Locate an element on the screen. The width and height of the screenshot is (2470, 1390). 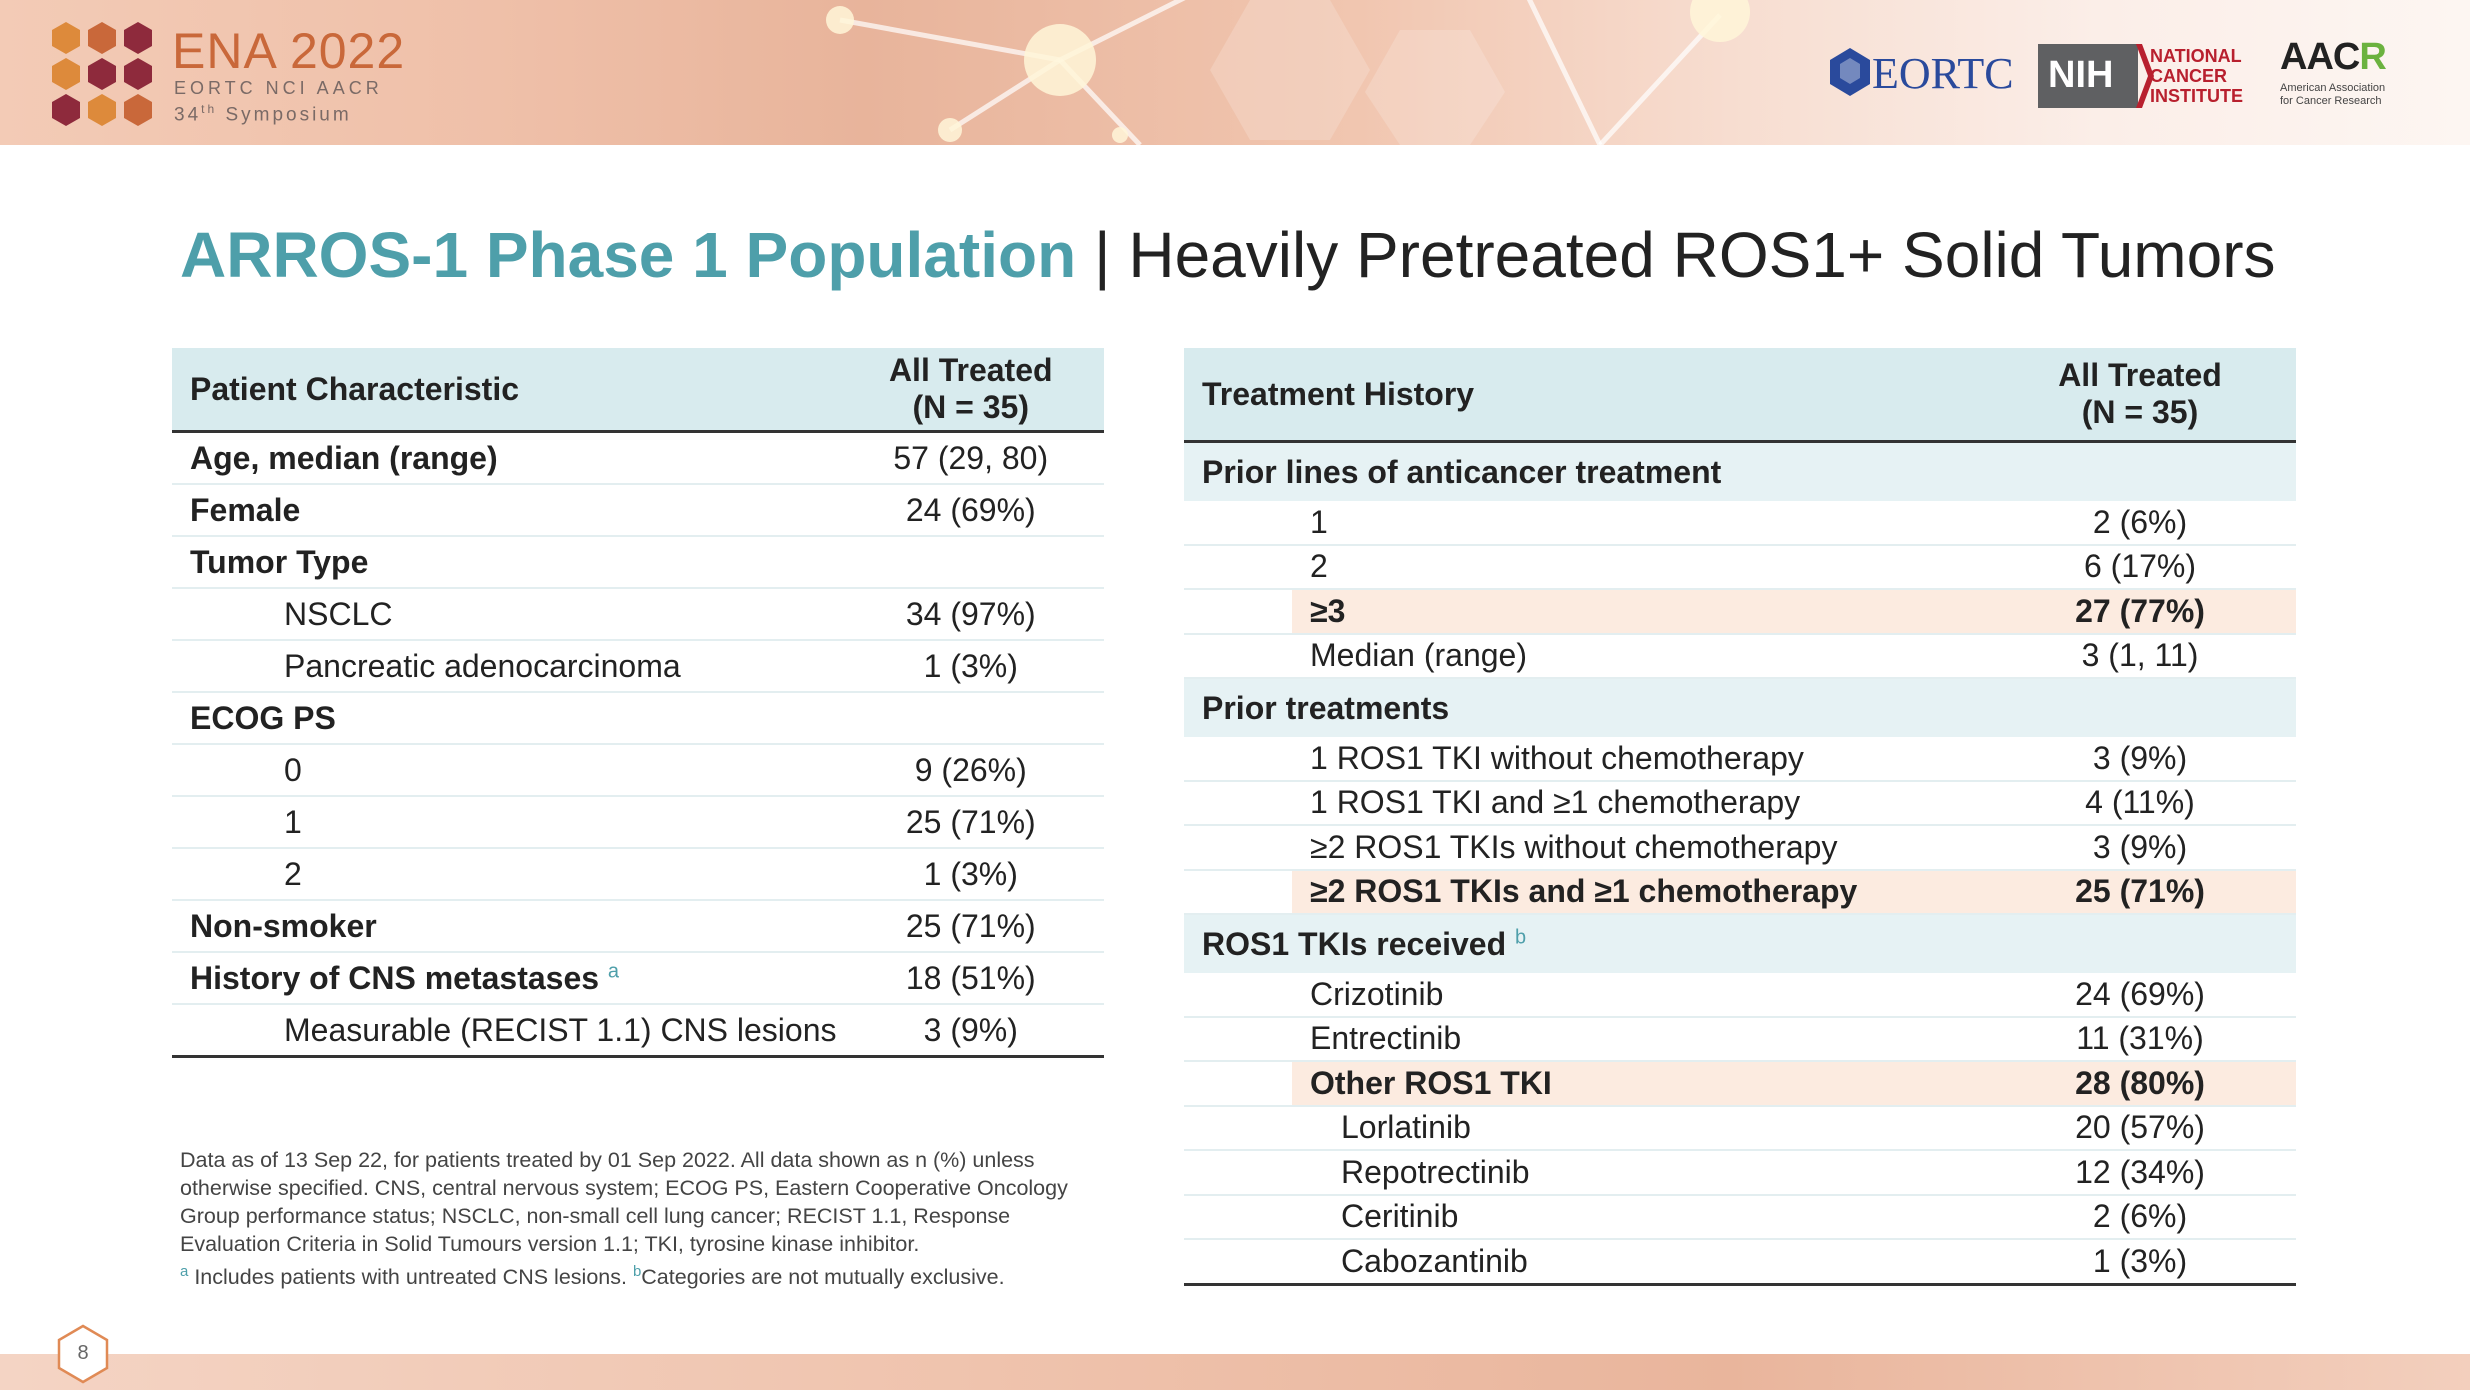
row-label-cell: History of CNS metastases a is located at coordinates (505, 978).